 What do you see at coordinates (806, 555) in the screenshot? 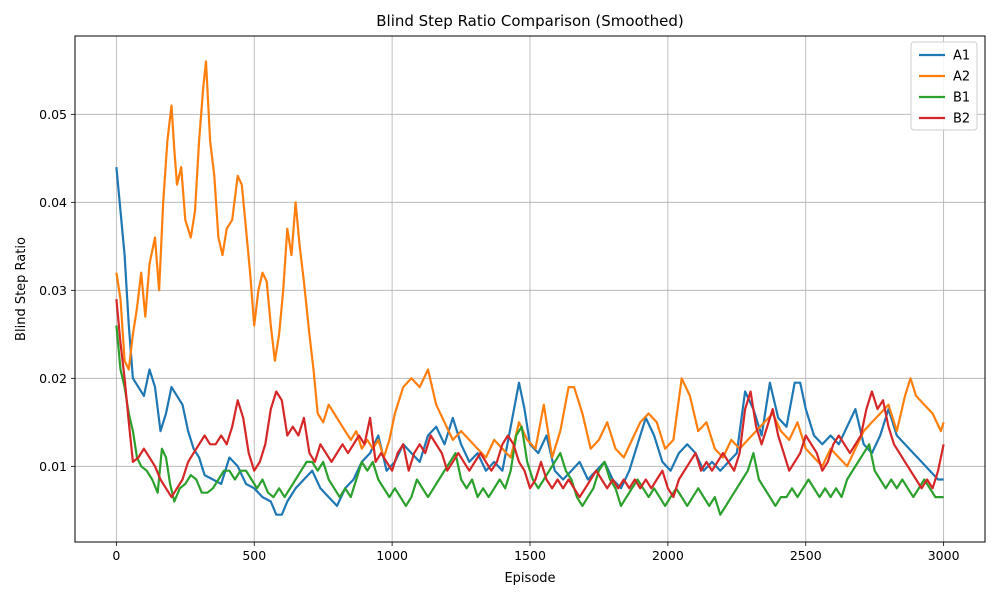
I see `x-tick-label: 2500` at bounding box center [806, 555].